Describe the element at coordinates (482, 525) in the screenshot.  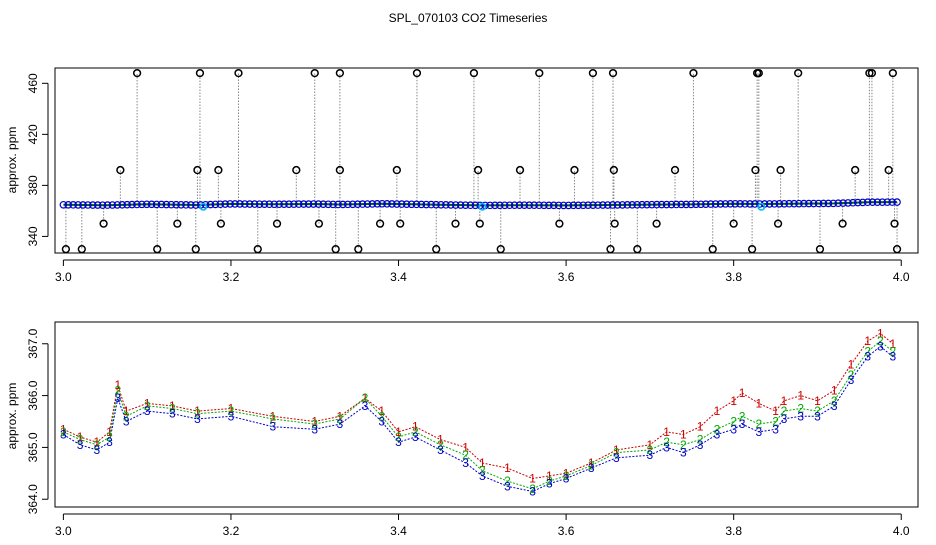
I see `lower-x-axis: 3.0 3.2 3.4 3.6 3.8 4.0` at that location.